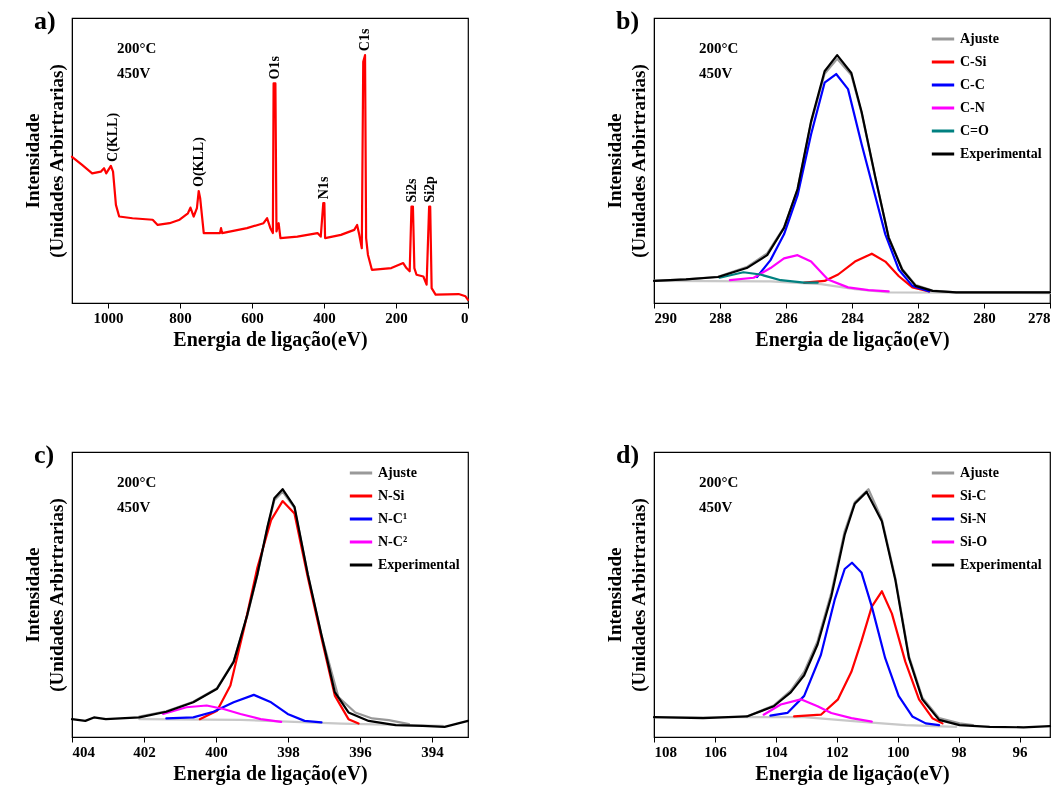 This screenshot has width=1062, height=790. Describe the element at coordinates (323, 188) in the screenshot. I see `annotation: N1s` at that location.